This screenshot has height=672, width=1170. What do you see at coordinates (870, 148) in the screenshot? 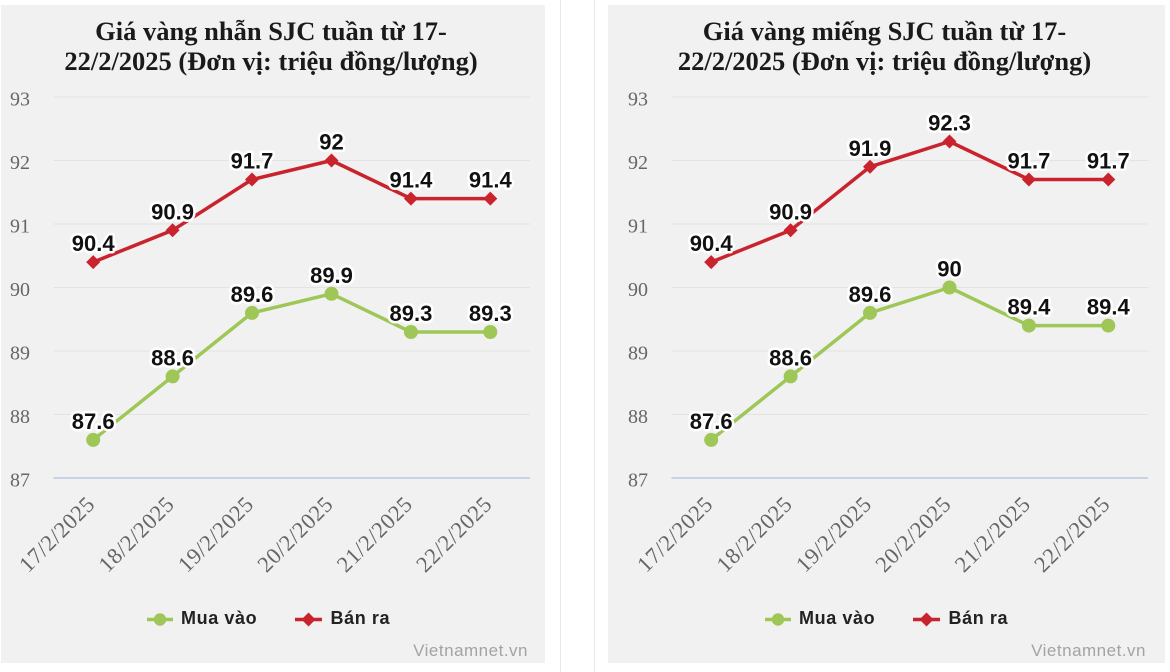
I see `svg-text: 91.9` at bounding box center [870, 148].